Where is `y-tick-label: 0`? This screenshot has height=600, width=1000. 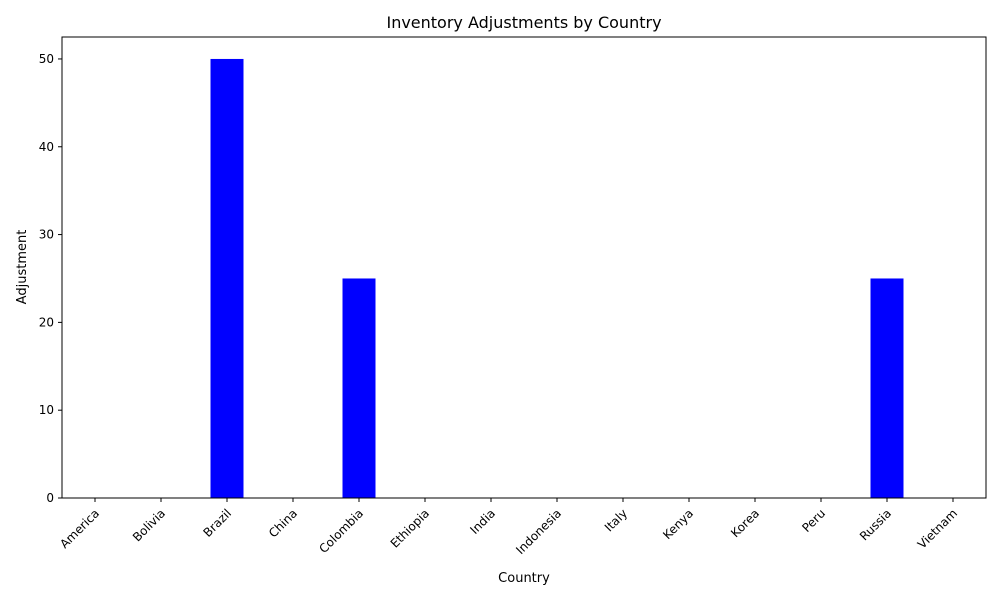
y-tick-label: 0 is located at coordinates (50, 498).